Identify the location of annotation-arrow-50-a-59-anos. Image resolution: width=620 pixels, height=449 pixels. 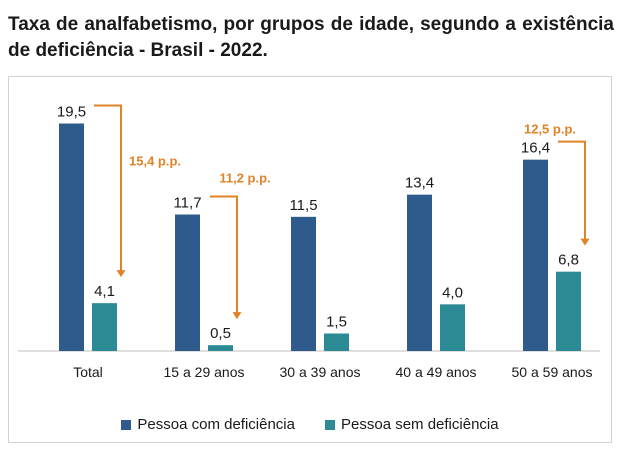
(572, 190).